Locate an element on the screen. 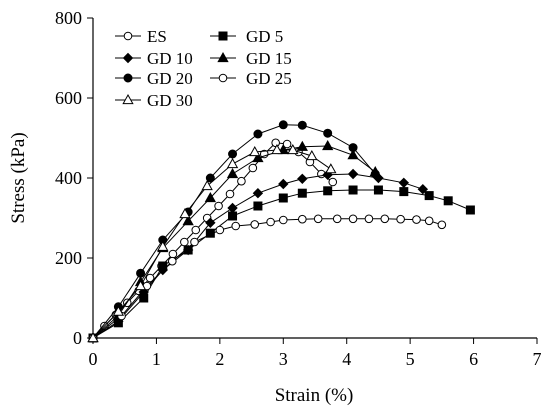 This screenshot has height=410, width=550. legend-item-es: ES is located at coordinates (141, 36).